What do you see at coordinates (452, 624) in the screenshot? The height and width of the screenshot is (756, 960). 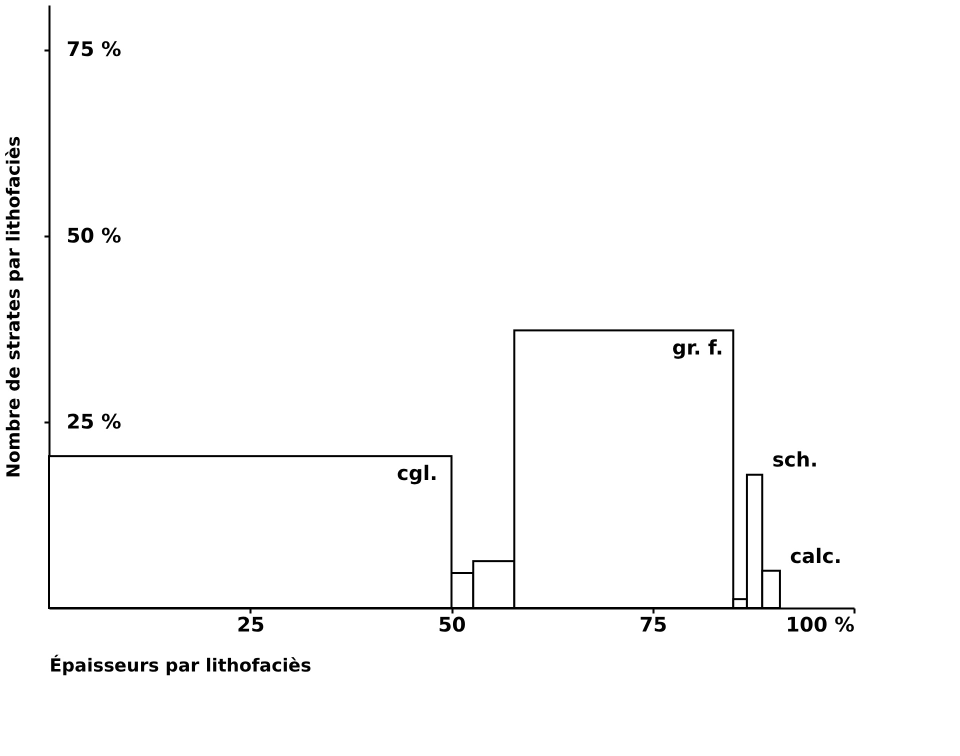 I see `x-tick-label: 50` at bounding box center [452, 624].